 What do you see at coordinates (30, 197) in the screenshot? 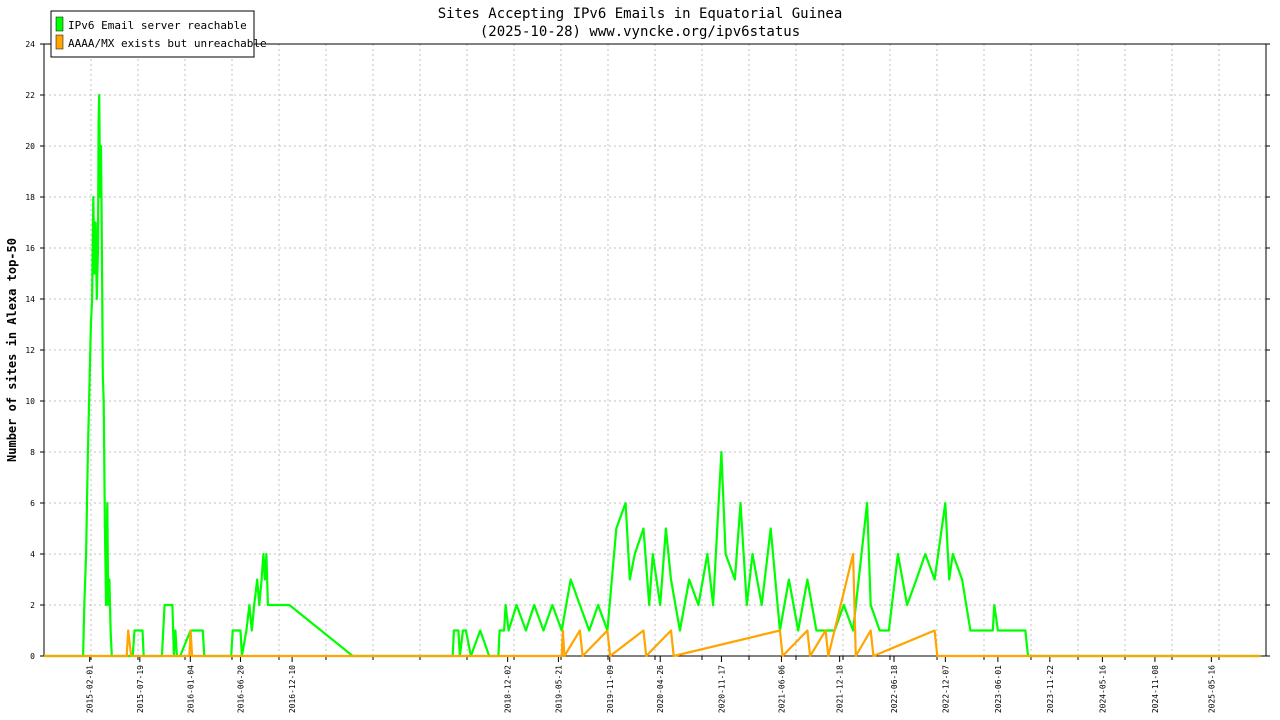
I see `y-tick-label: 18` at bounding box center [30, 197].